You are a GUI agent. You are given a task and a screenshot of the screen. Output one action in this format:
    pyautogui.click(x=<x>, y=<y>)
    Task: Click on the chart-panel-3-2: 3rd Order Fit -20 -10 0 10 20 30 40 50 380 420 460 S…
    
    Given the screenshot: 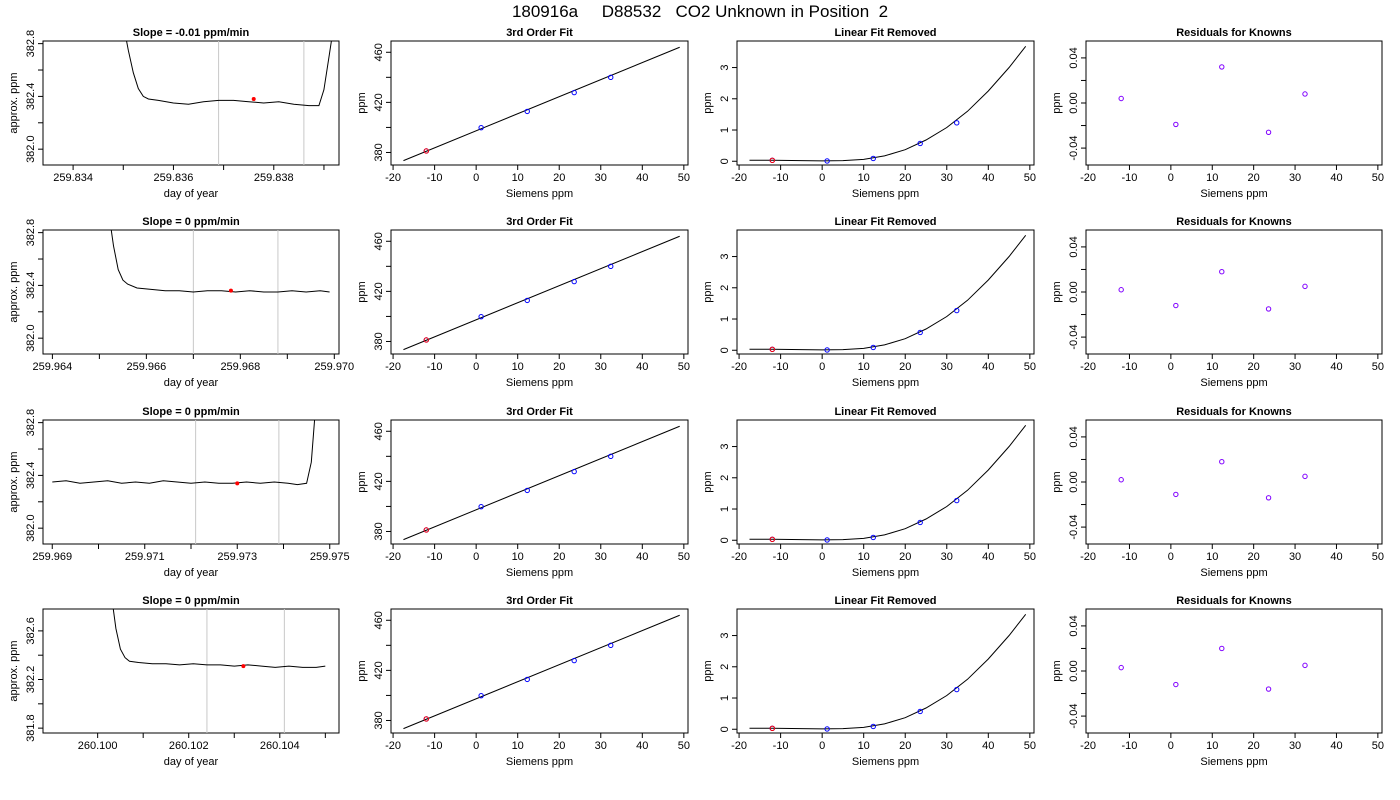 What is the action you would take?
    pyautogui.click(x=523, y=492)
    